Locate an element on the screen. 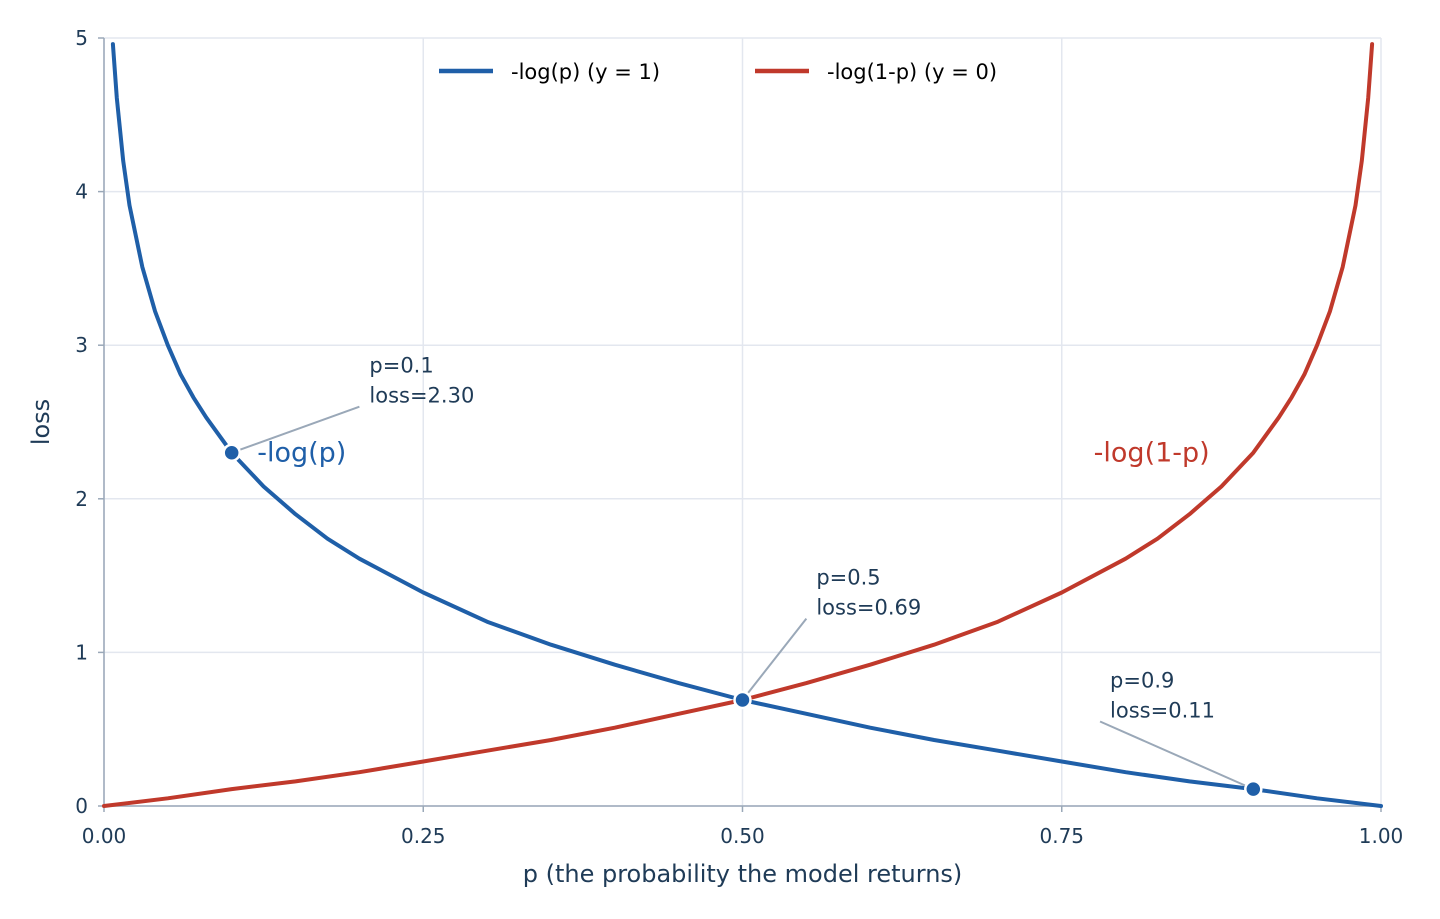 This screenshot has width=1440, height=919. annotation-text-loss: loss=0.69 is located at coordinates (868, 608).